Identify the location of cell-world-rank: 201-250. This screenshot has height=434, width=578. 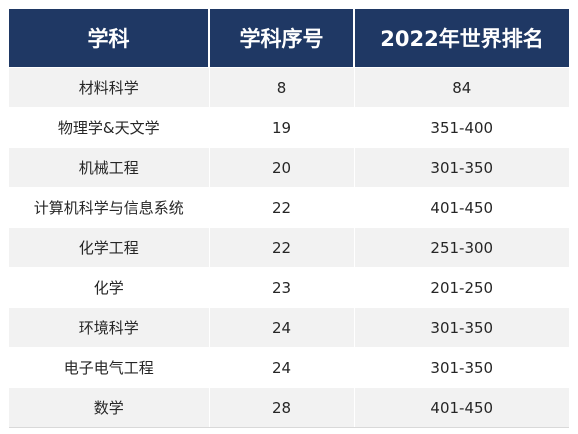
(461, 287).